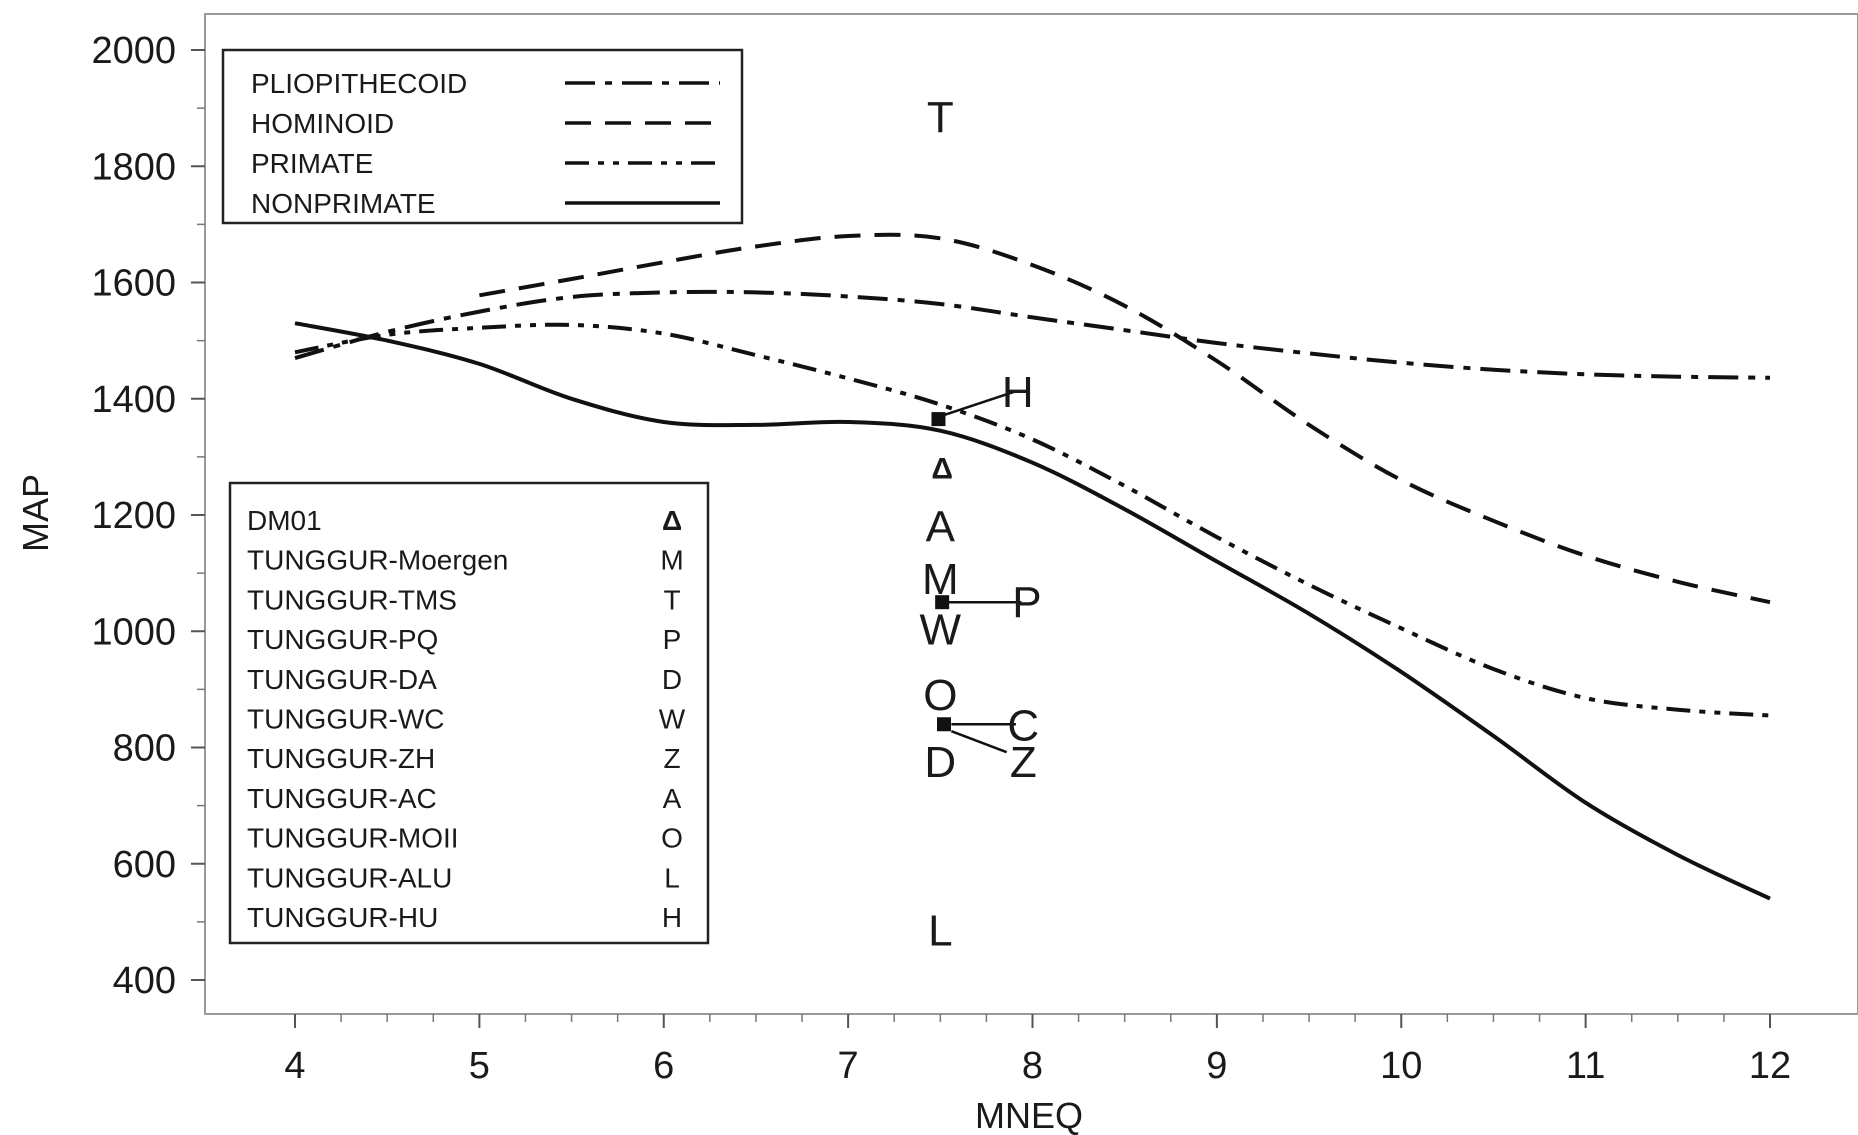 The width and height of the screenshot is (1858, 1135). I want to click on leader-line-z, so click(979, 742).